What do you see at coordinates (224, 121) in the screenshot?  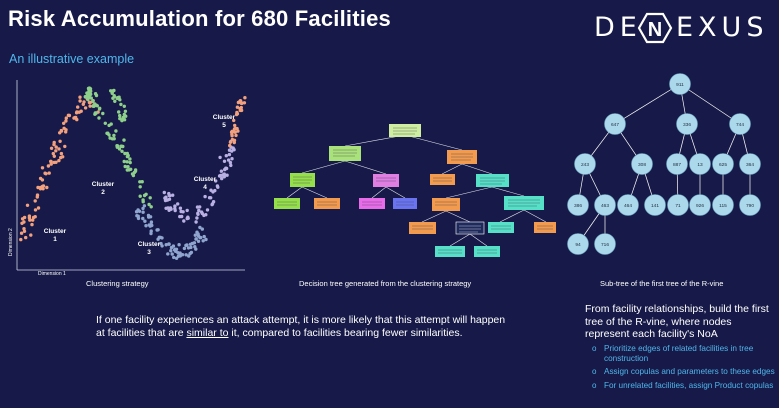 I see `cluster-label-5: Cluster 5` at bounding box center [224, 121].